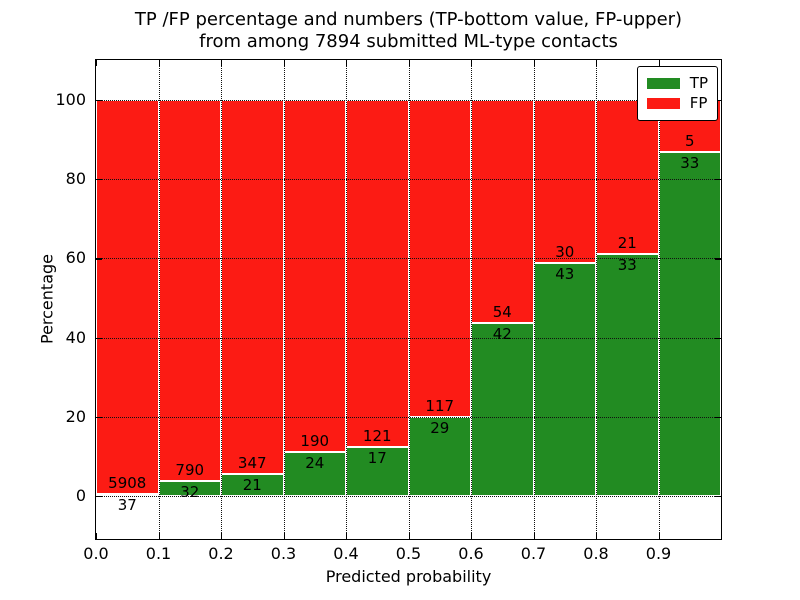 This screenshot has width=800, height=600. I want to click on fp-count-label: 54, so click(502, 311).